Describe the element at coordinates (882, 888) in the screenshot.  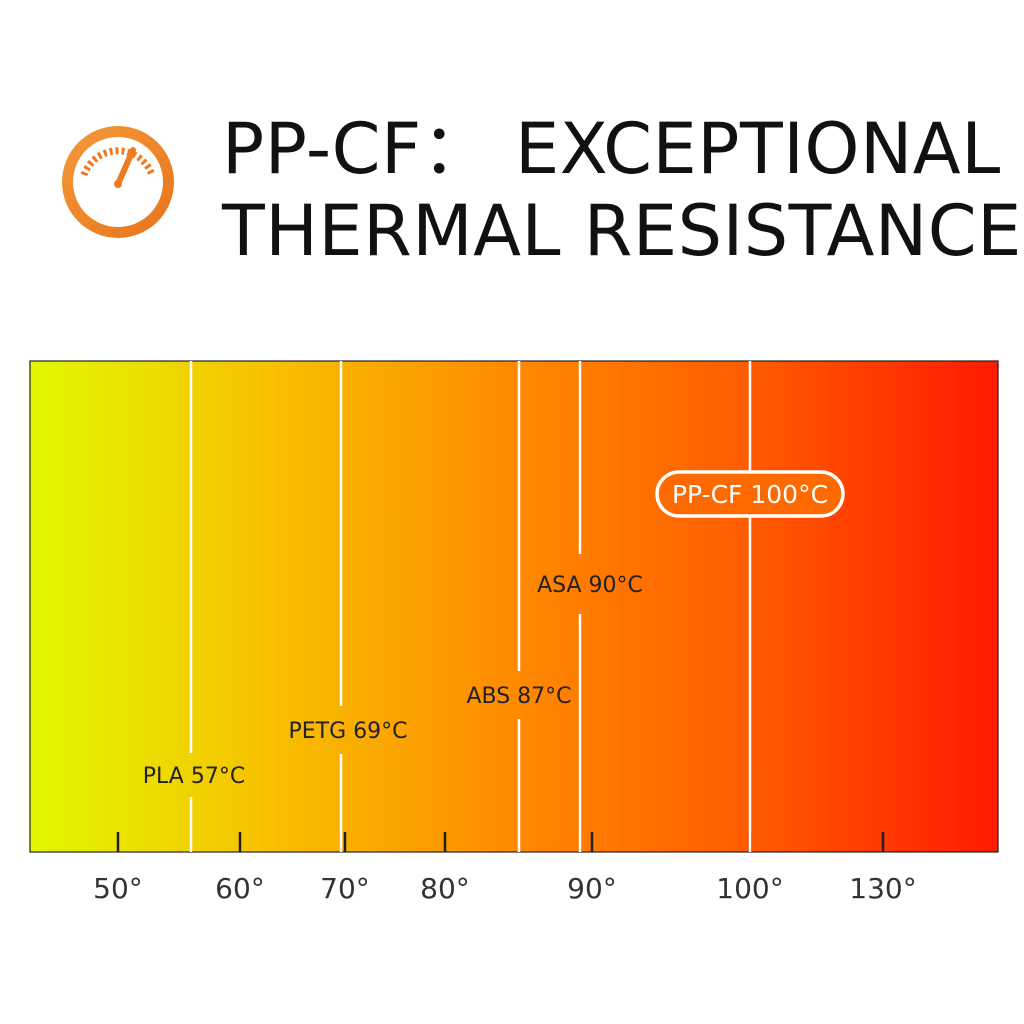
I see `x-tick-label: 130°` at that location.